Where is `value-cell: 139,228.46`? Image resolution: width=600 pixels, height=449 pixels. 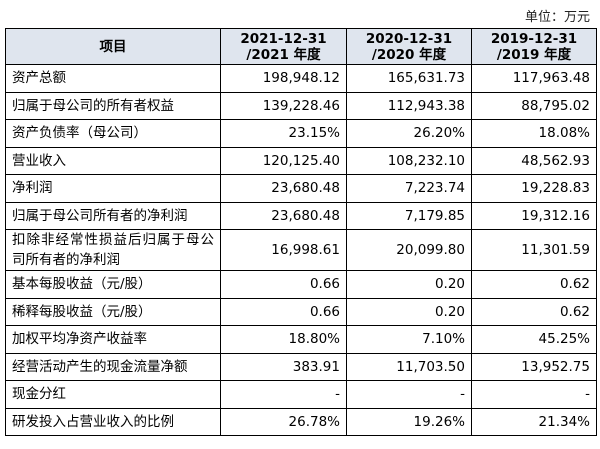 value-cell: 139,228.46 is located at coordinates (283, 105).